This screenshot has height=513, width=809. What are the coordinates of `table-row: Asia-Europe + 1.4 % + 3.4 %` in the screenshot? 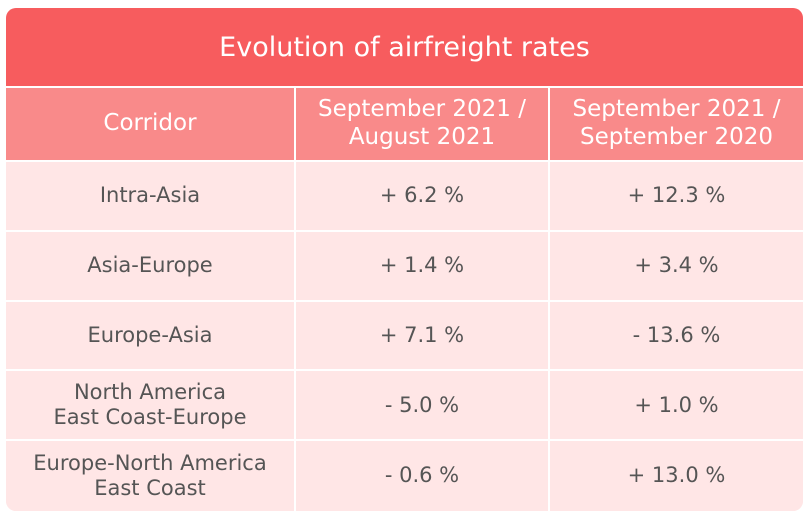 It's located at (404, 266).